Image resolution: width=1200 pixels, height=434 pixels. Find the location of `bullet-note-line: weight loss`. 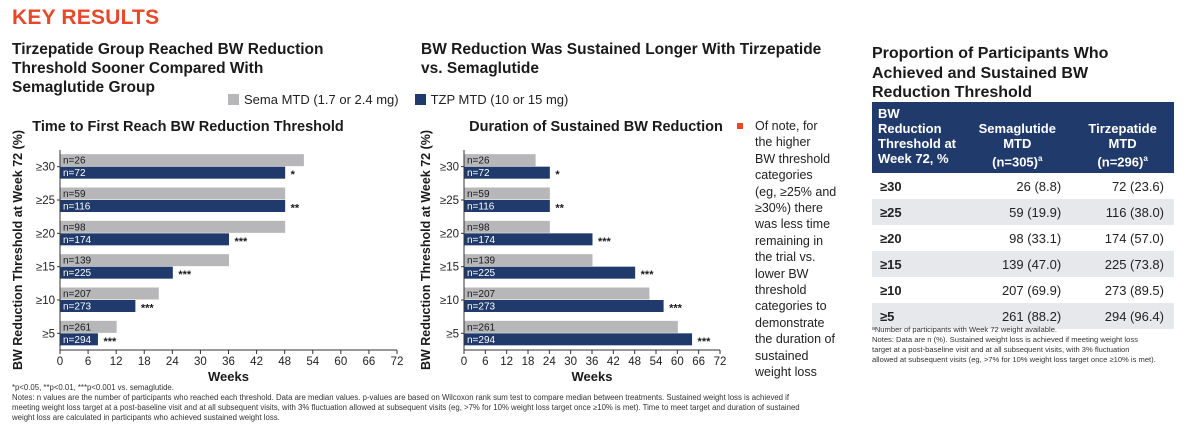

bullet-note-line: weight loss is located at coordinates (786, 372).